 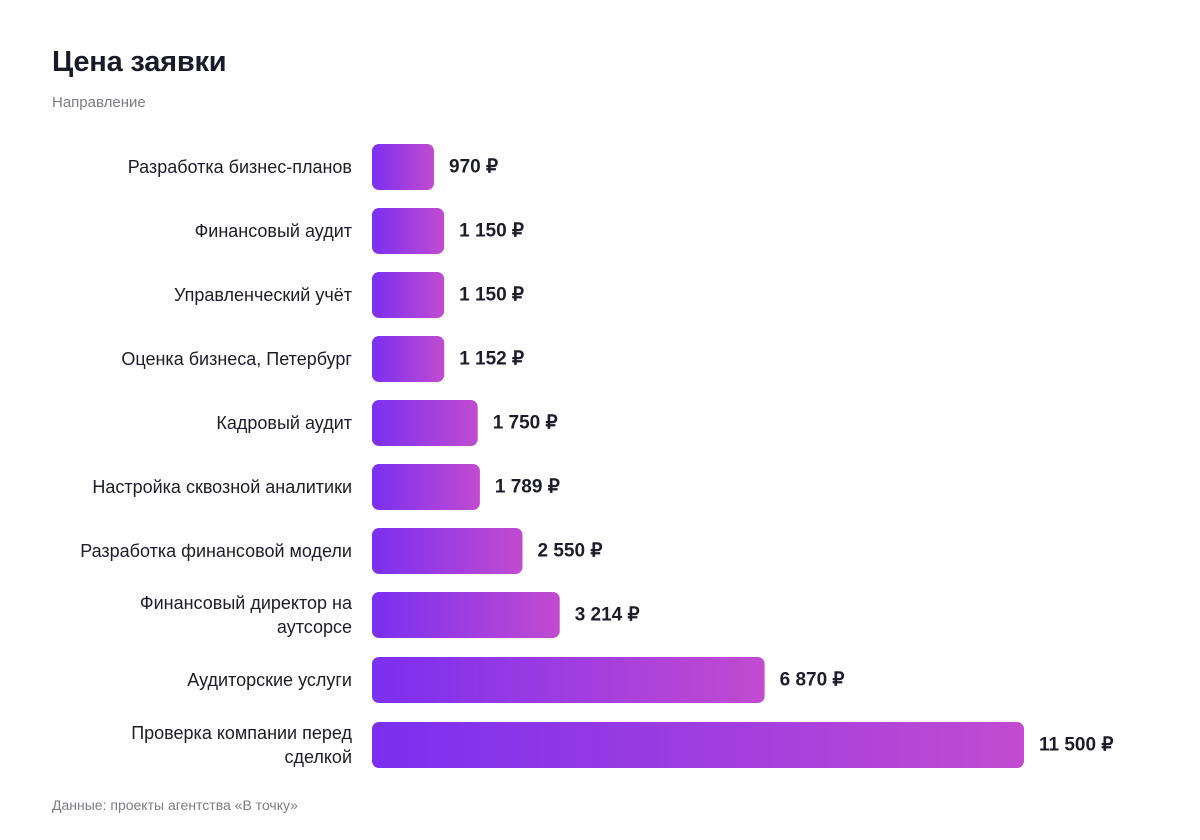 I want to click on value-label: 3 214 ₽, so click(x=607, y=615).